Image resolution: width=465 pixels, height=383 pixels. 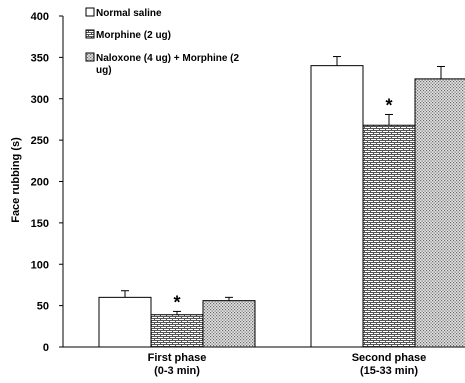 I want to click on y-tick-label: 400, so click(x=40, y=17).